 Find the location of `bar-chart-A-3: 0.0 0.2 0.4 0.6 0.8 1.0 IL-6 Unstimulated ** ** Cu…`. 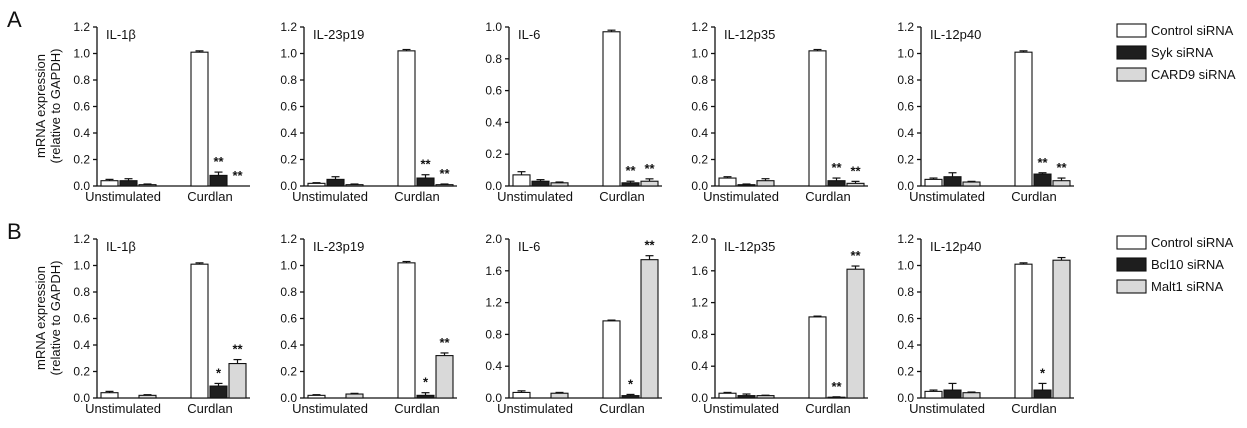

bar-chart-A-3: 0.0 0.2 0.4 0.6 0.8 1.0 IL-6 Unstimulated ** ** Cu… is located at coordinates (573, 112).